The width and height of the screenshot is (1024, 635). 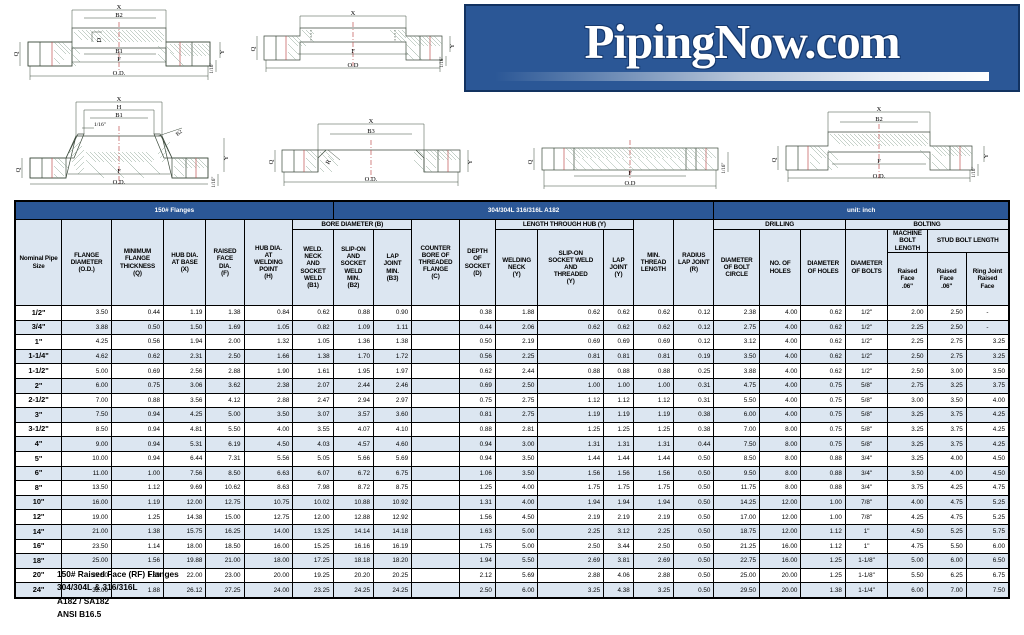 I want to click on cell-value: 6.50, so click(x=987, y=561).